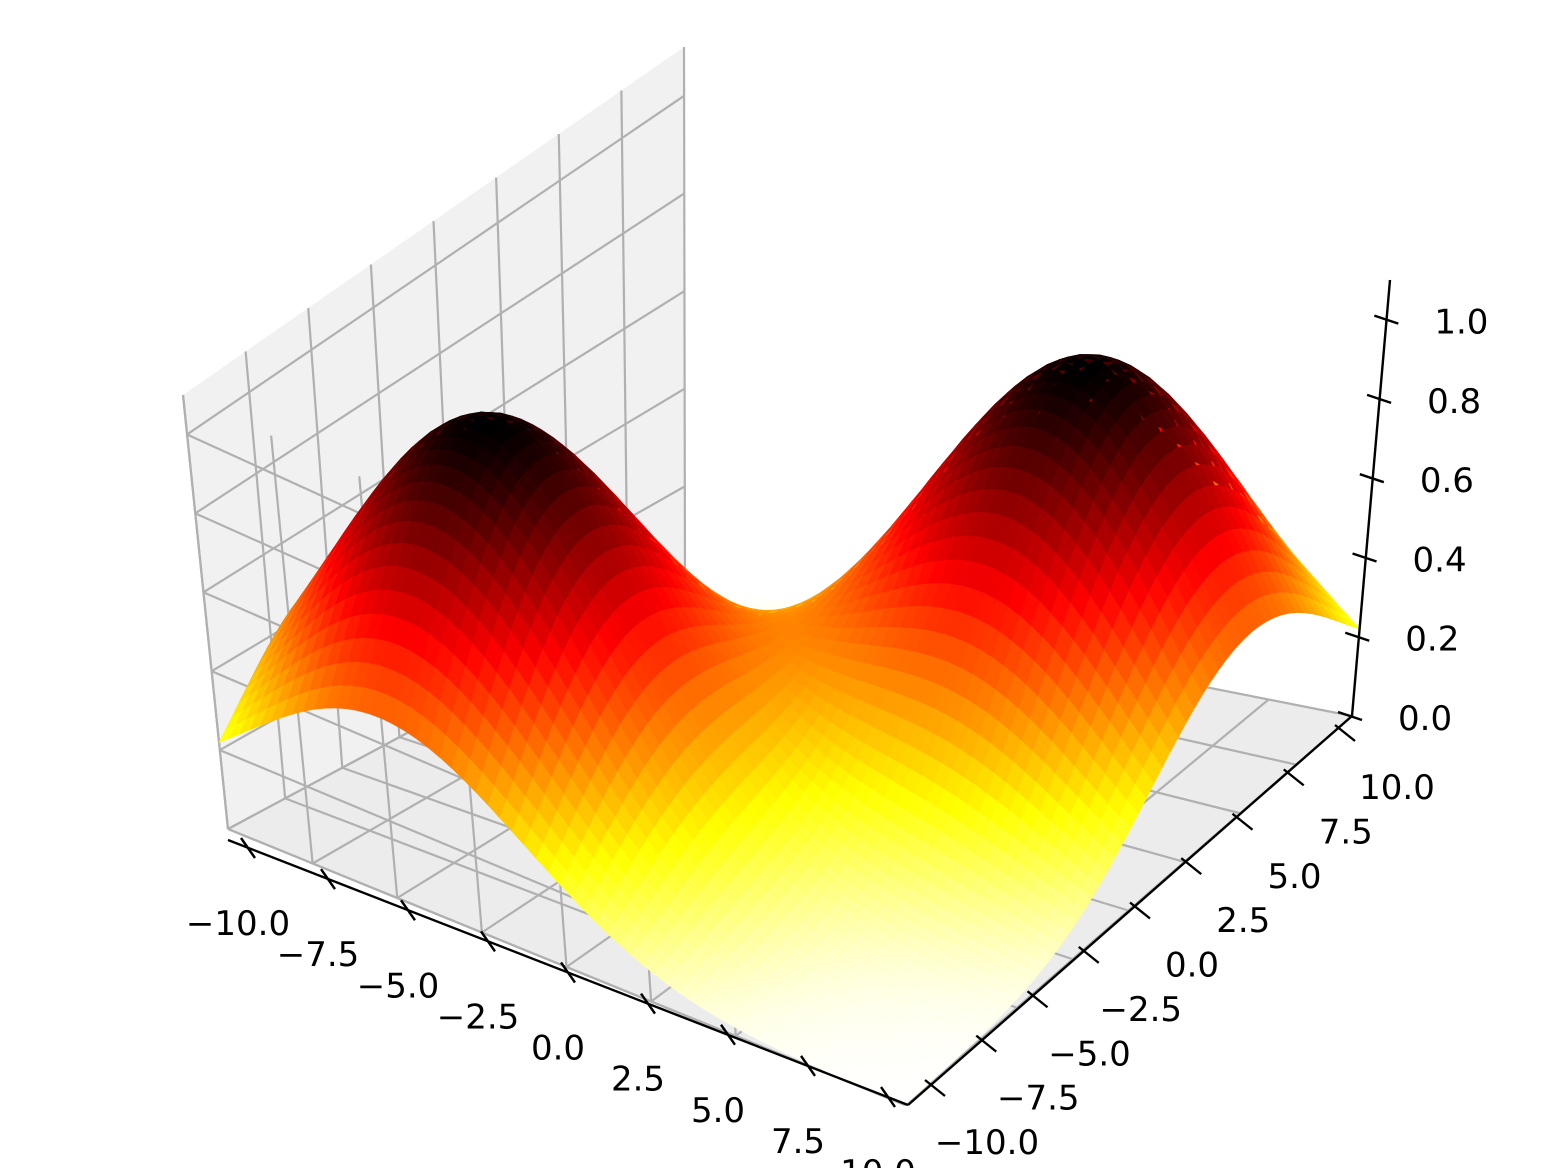 Image resolution: width=1548 pixels, height=1168 pixels. What do you see at coordinates (1243, 921) in the screenshot?
I see `y-tick-label: 2.5` at bounding box center [1243, 921].